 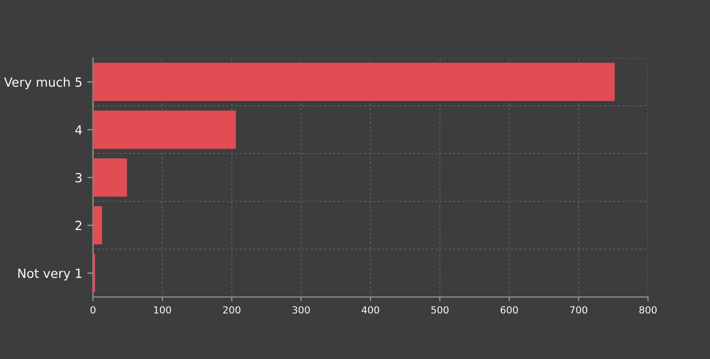 I want to click on y-tick-label: 4, so click(x=78, y=129).